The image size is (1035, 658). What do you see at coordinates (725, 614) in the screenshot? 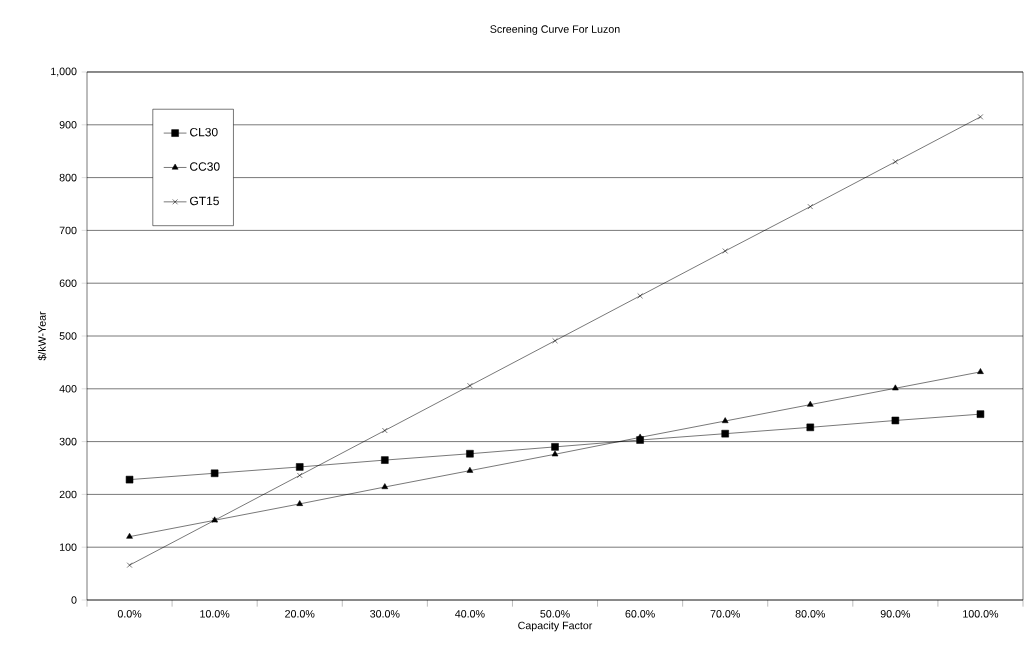
I see `x-tick-label: 70.0%` at bounding box center [725, 614].